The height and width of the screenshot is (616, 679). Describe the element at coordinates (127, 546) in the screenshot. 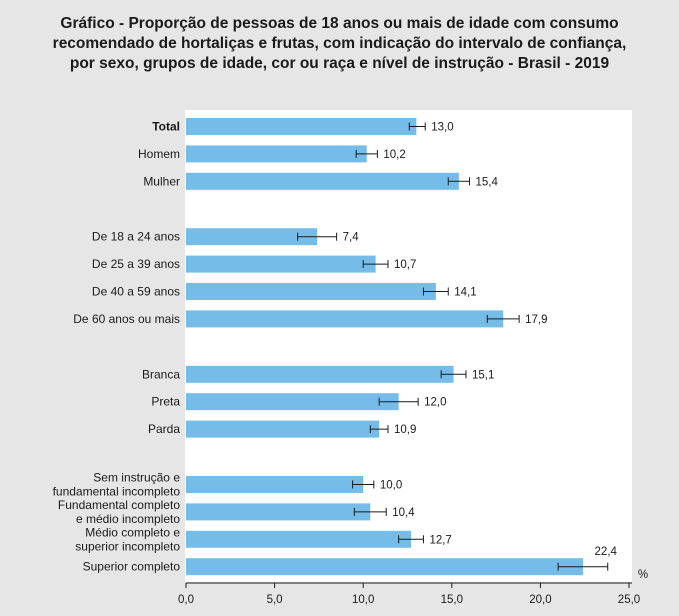

I see `category-label-m-dio-completo-e-superior-incompleto-2: superior incompleto` at that location.